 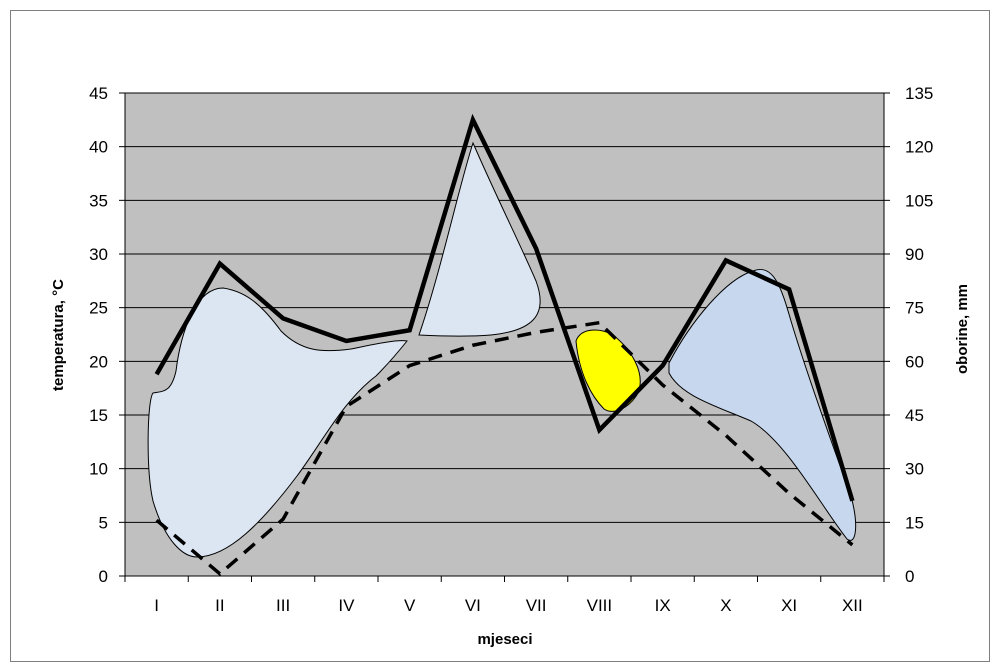 I want to click on x-tick-label: IX, so click(x=663, y=605).